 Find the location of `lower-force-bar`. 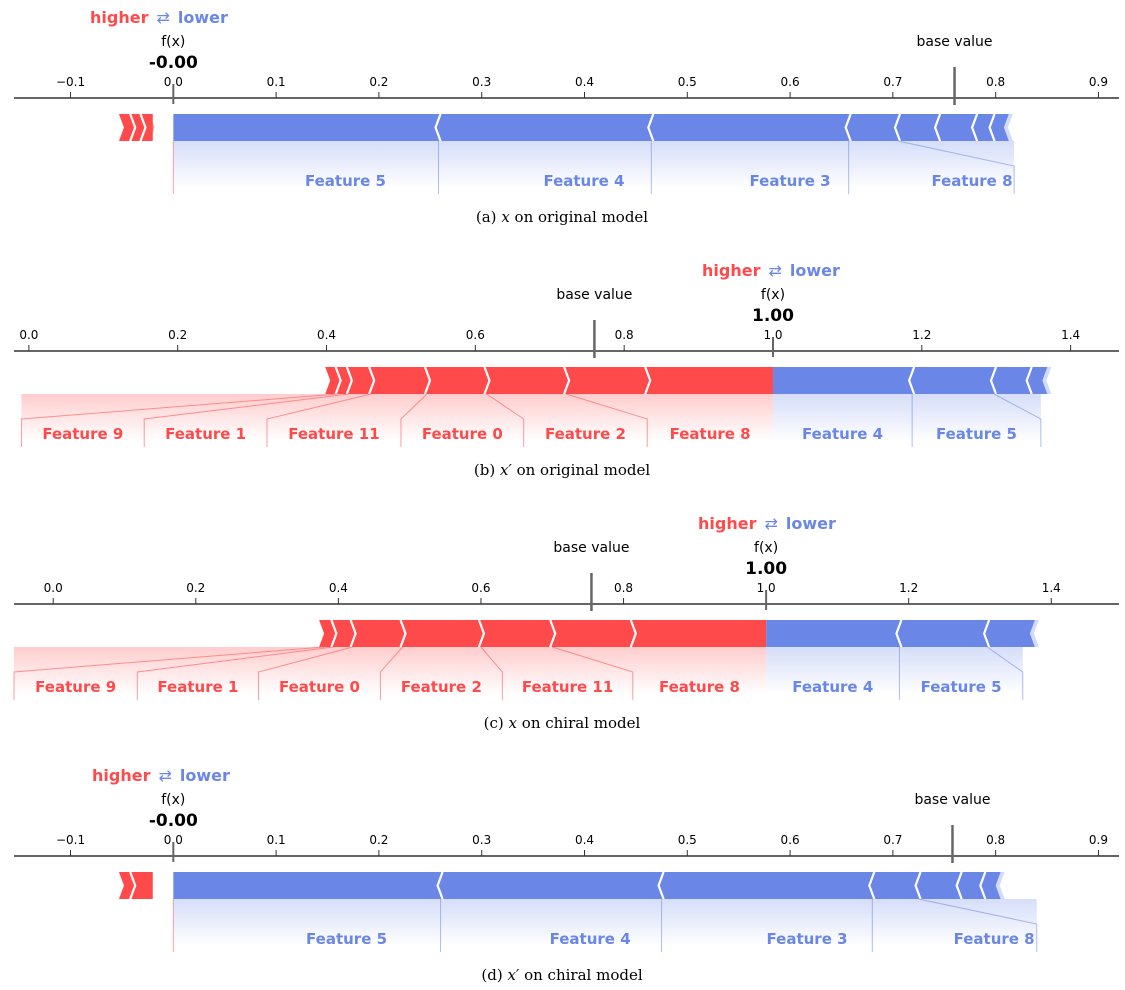

lower-force-bar is located at coordinates (587, 885).